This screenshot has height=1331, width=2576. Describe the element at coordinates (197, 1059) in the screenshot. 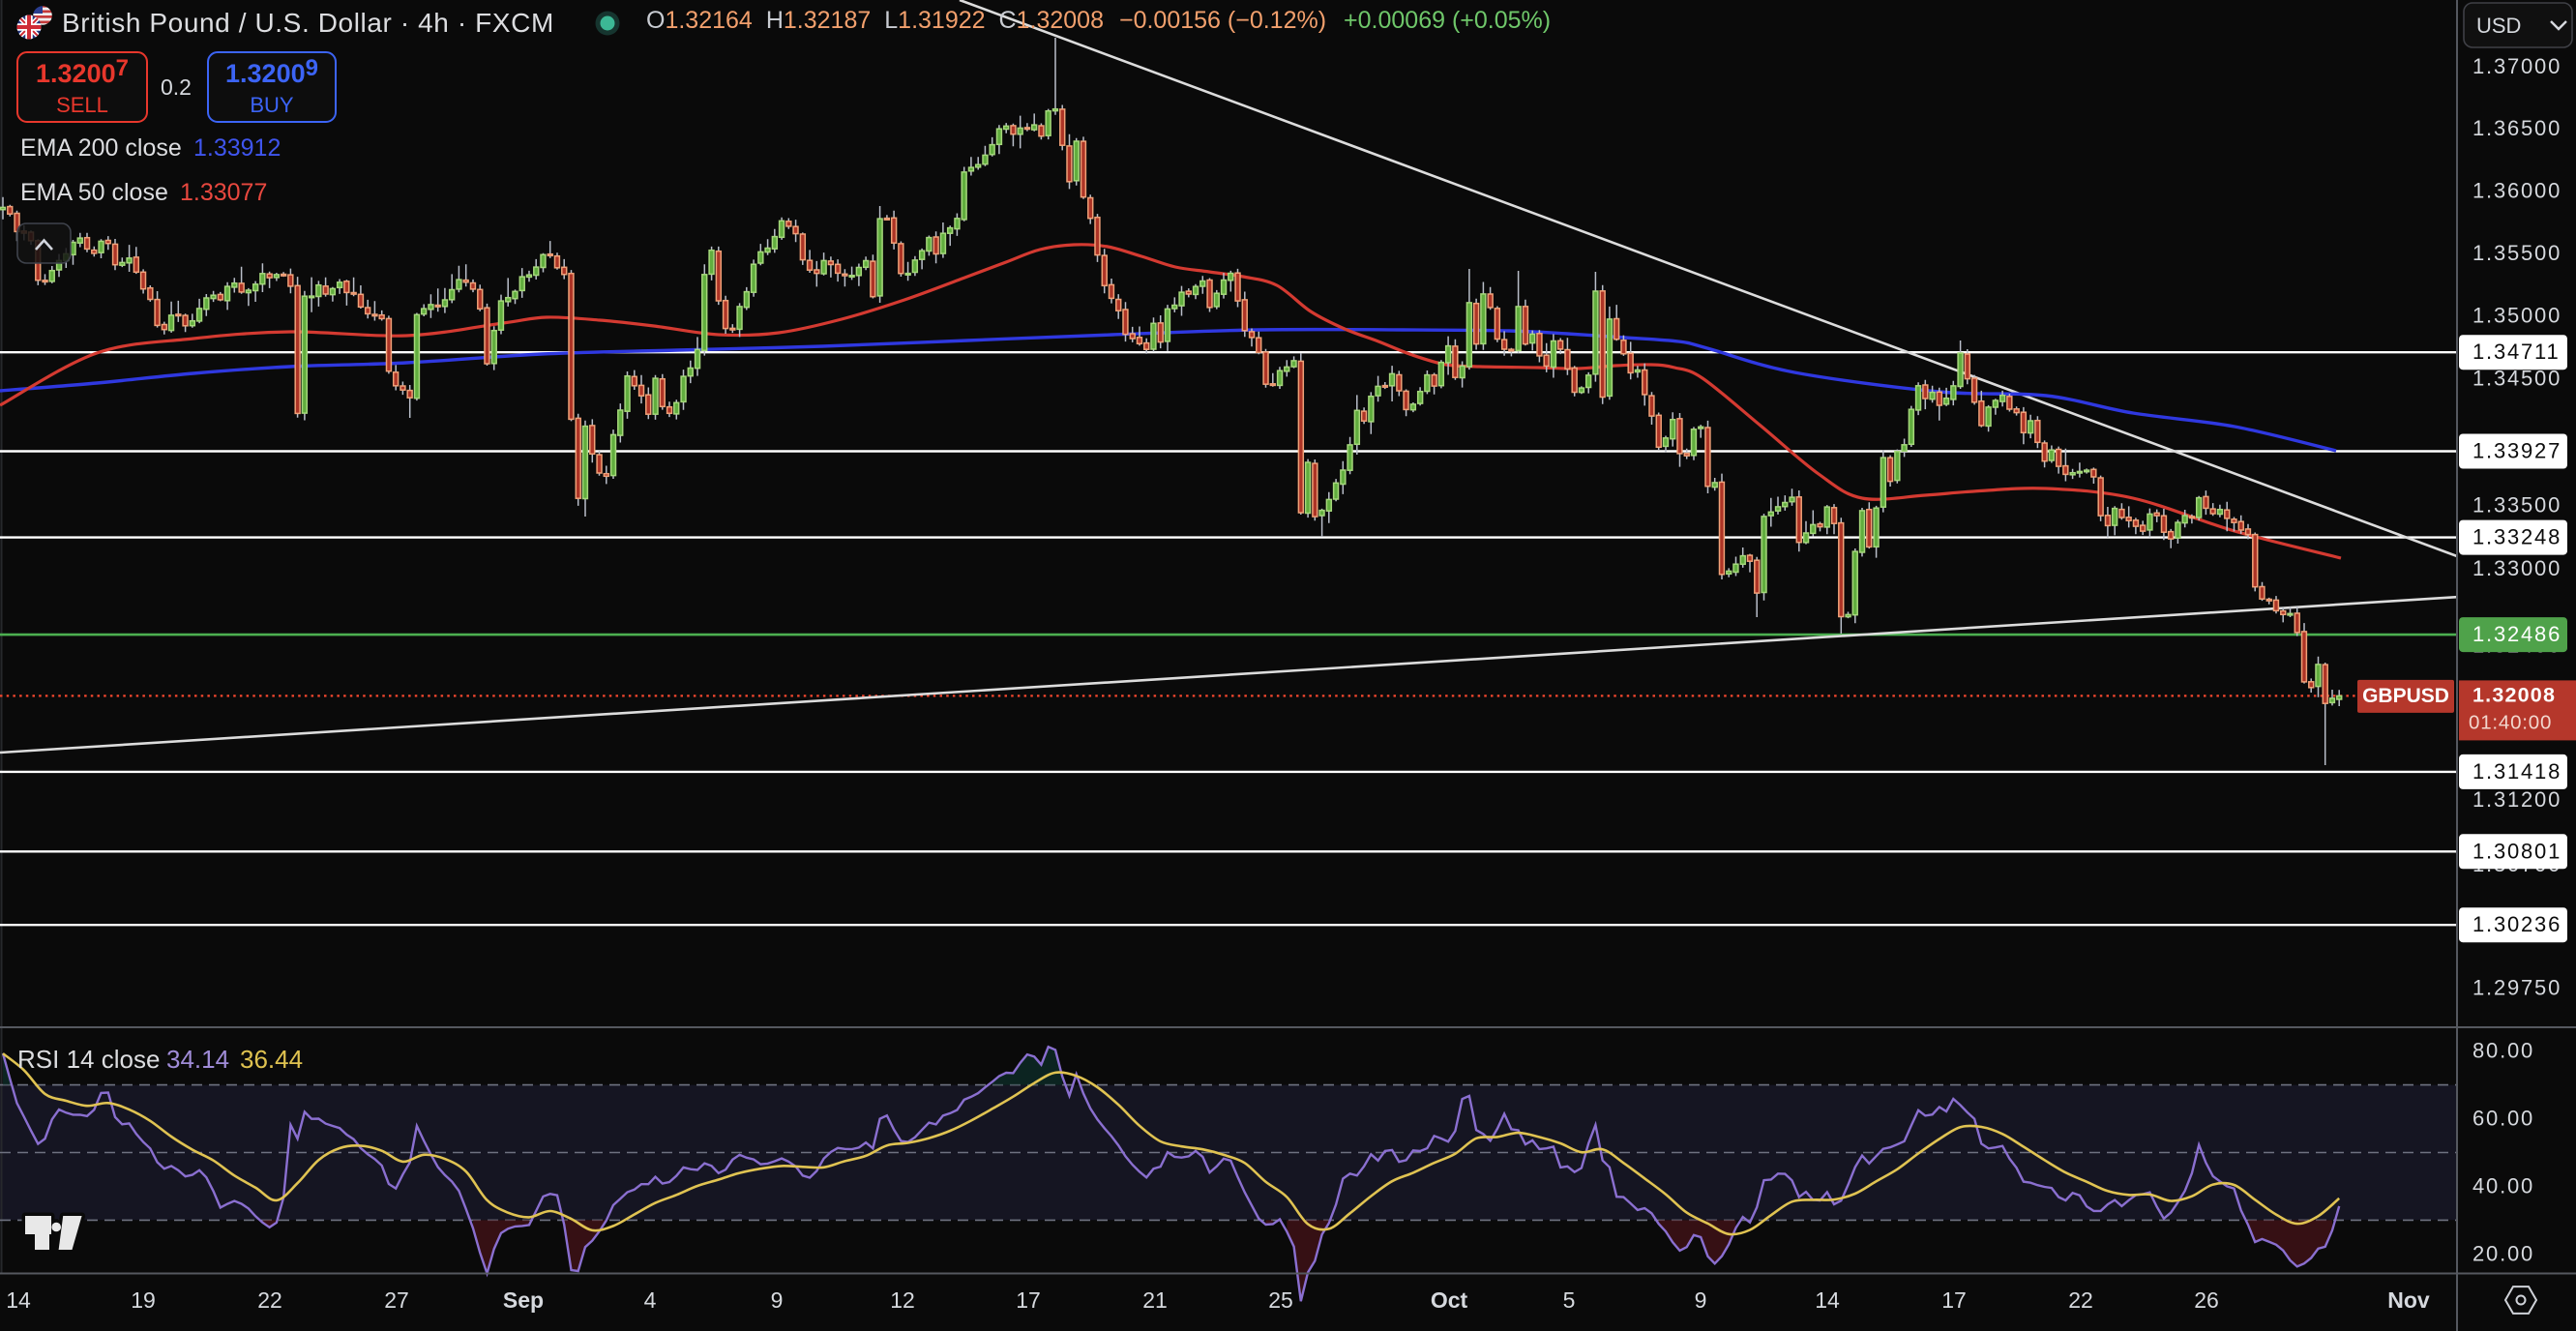

I see `svg-text: 34.14` at that location.